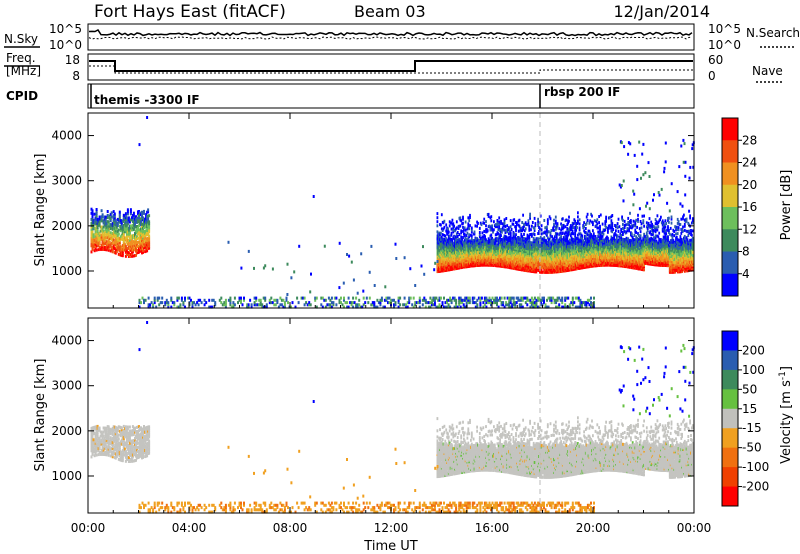 This screenshot has height=554, width=800. Describe the element at coordinates (391, 66) in the screenshot. I see `freq-trace` at that location.